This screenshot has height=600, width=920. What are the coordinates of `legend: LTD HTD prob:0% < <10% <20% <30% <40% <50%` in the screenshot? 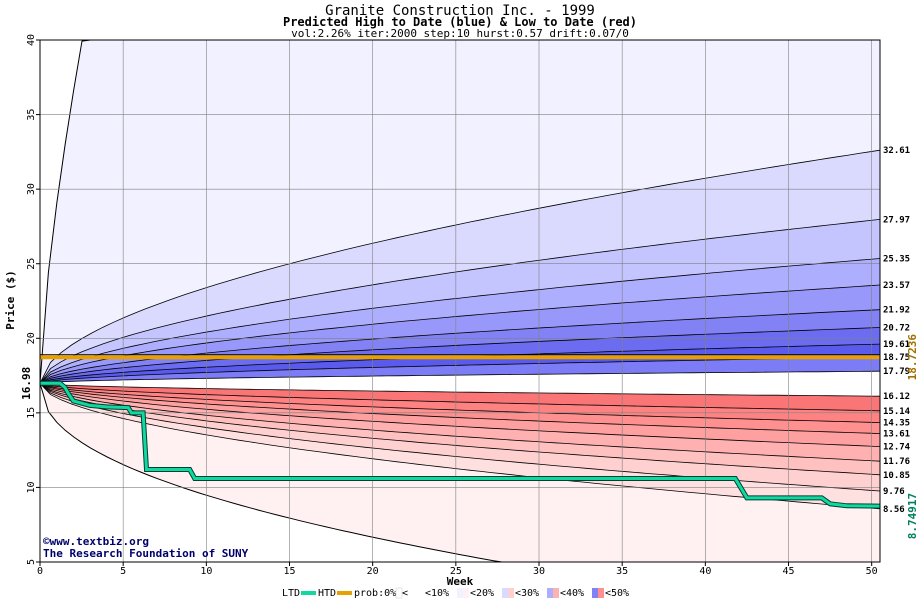 It's located at (455, 593).